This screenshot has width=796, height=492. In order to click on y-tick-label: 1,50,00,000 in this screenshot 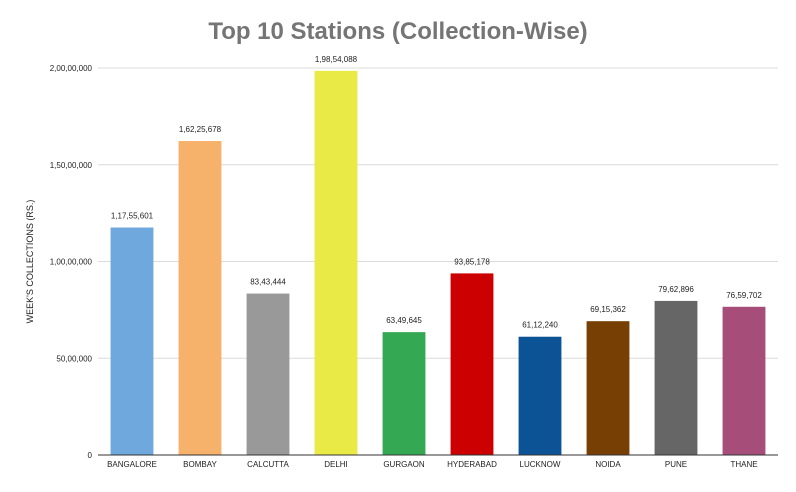, I will do `click(71, 165)`.